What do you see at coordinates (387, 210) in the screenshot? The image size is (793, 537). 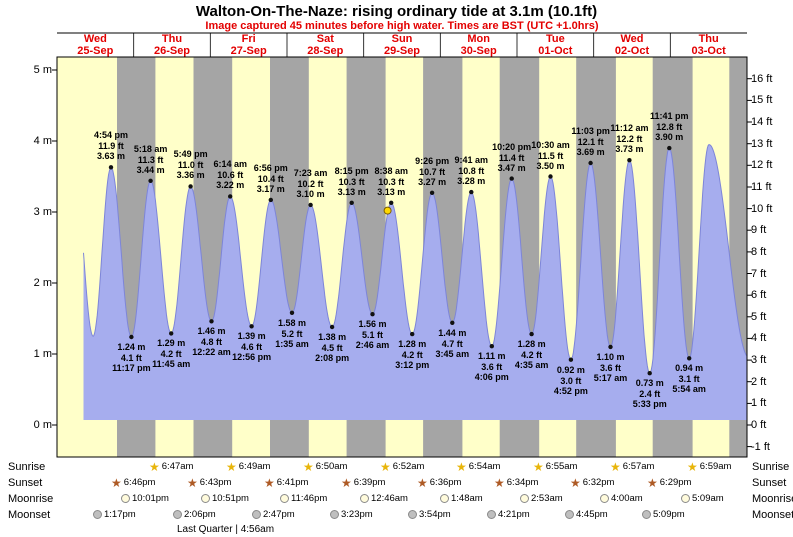 I see `current-time-marker` at bounding box center [387, 210].